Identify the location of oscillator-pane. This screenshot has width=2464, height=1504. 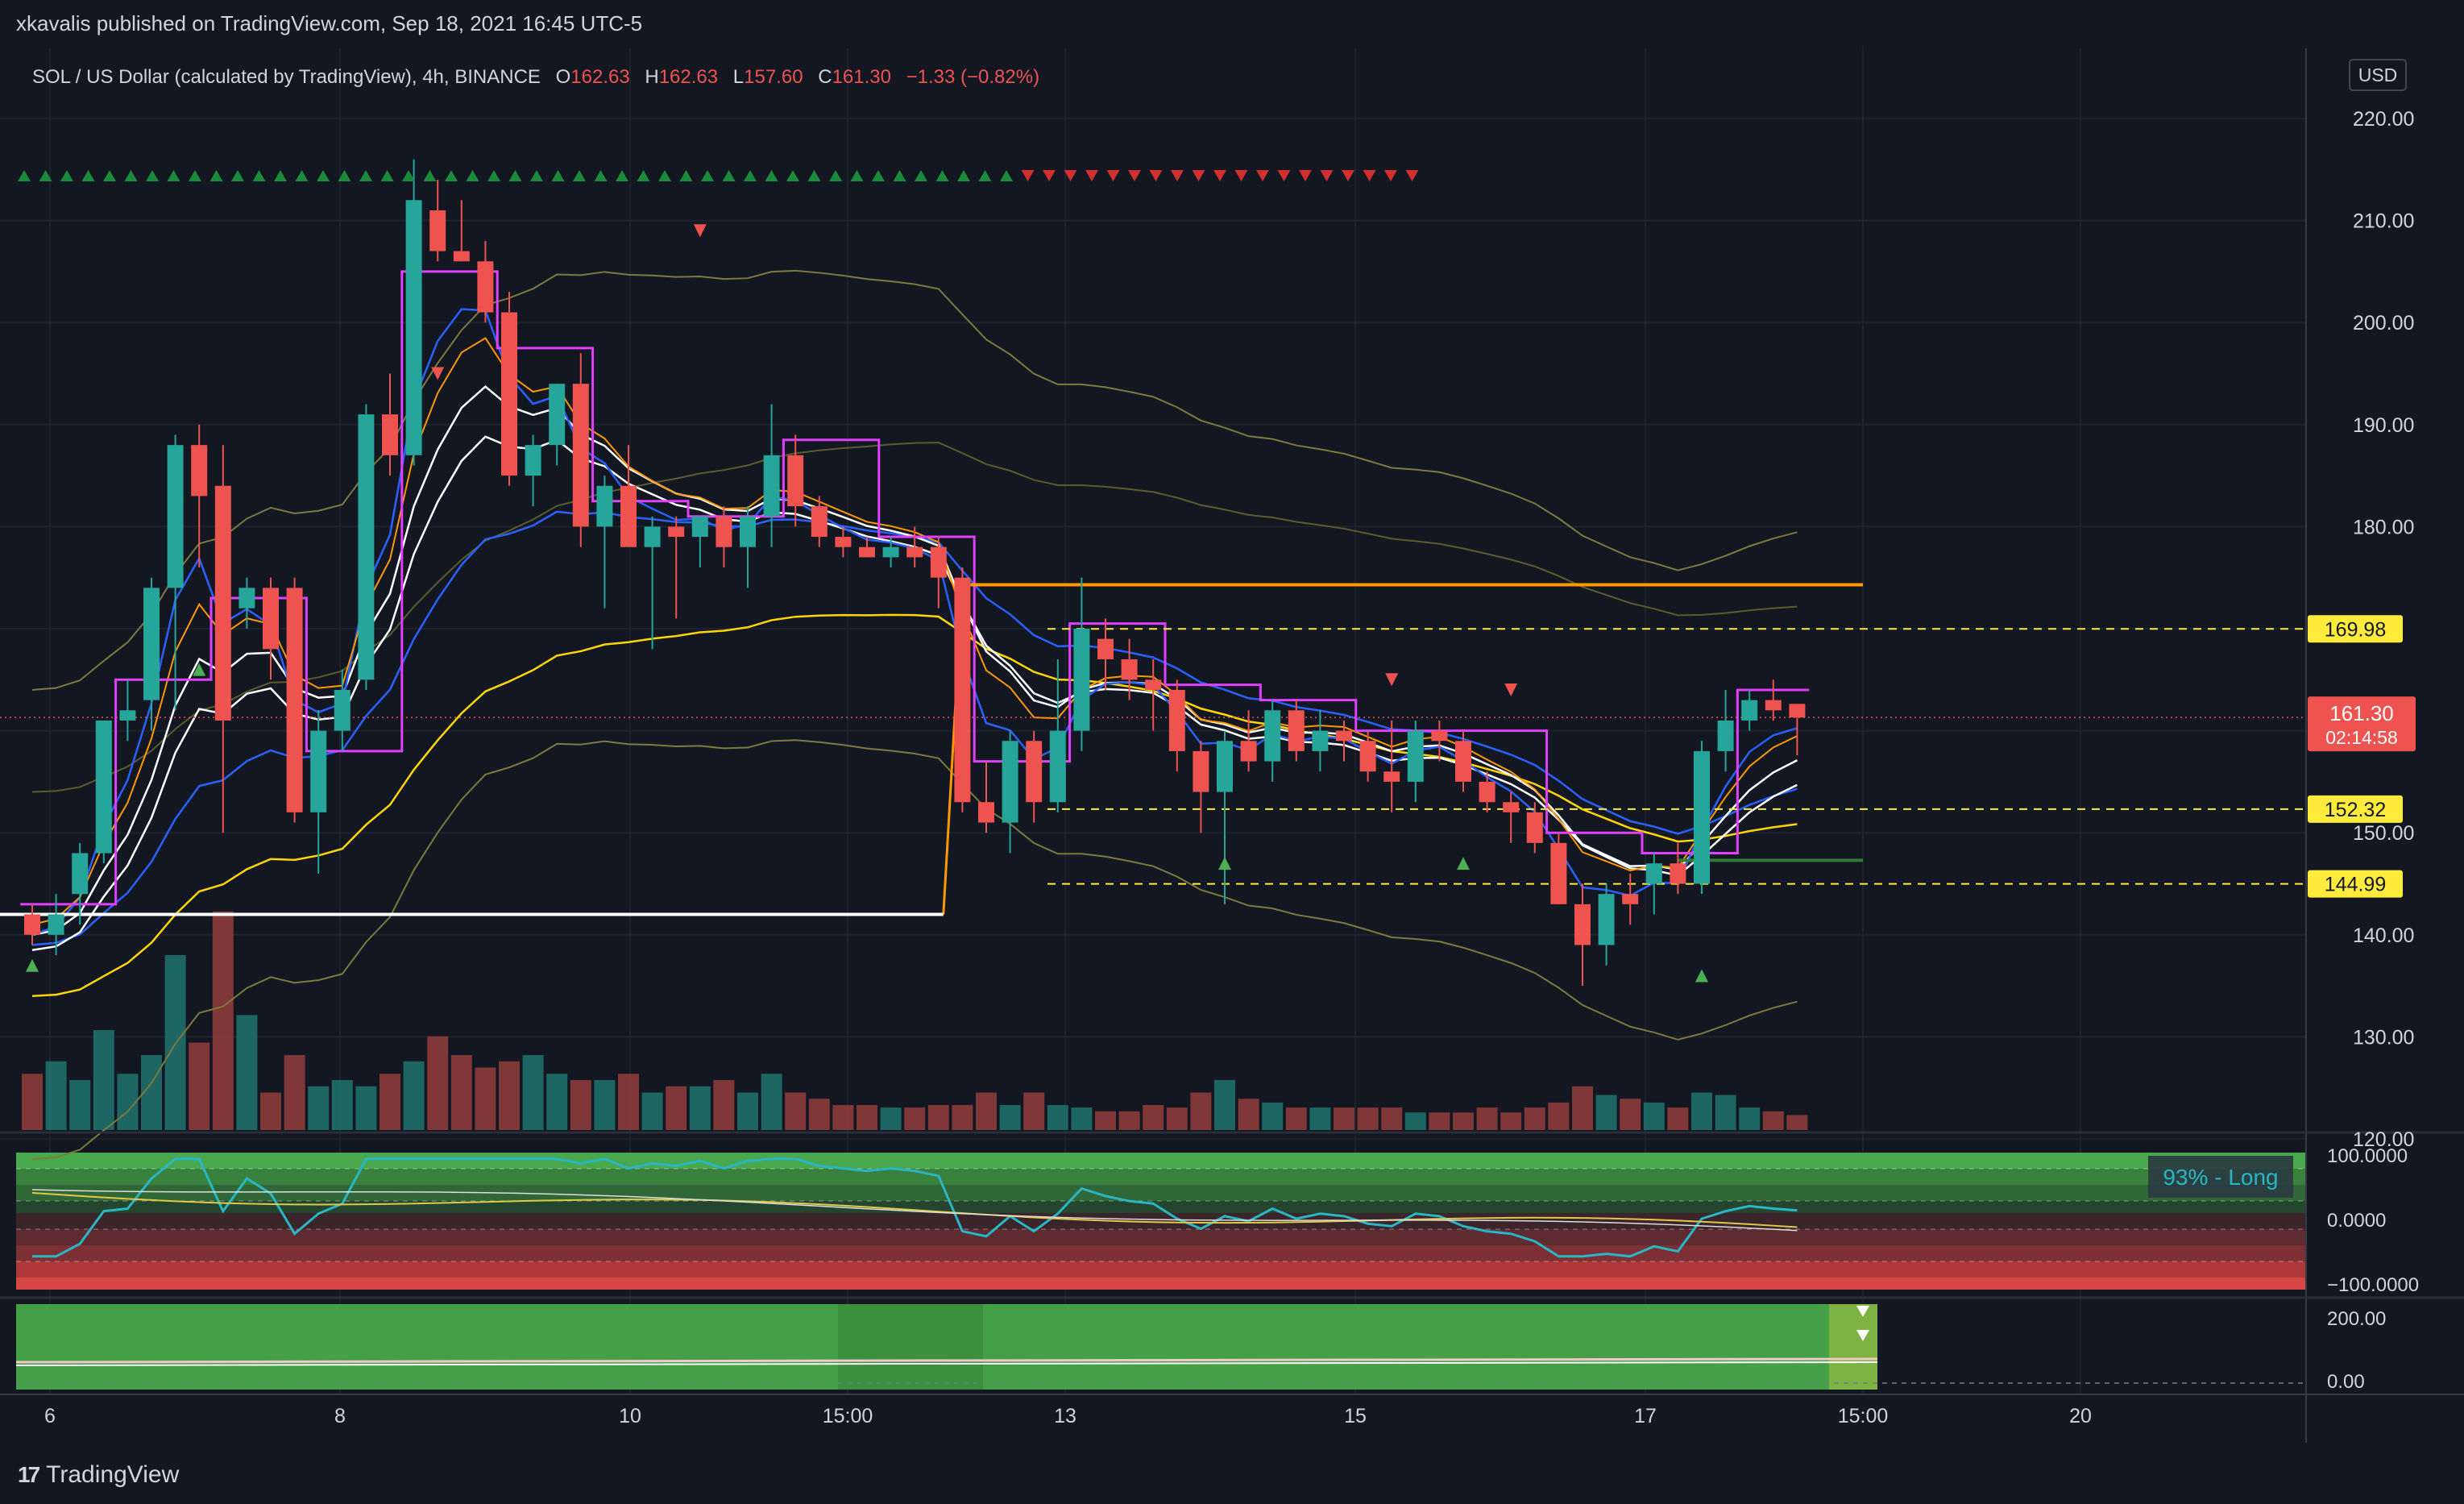
(1161, 1221).